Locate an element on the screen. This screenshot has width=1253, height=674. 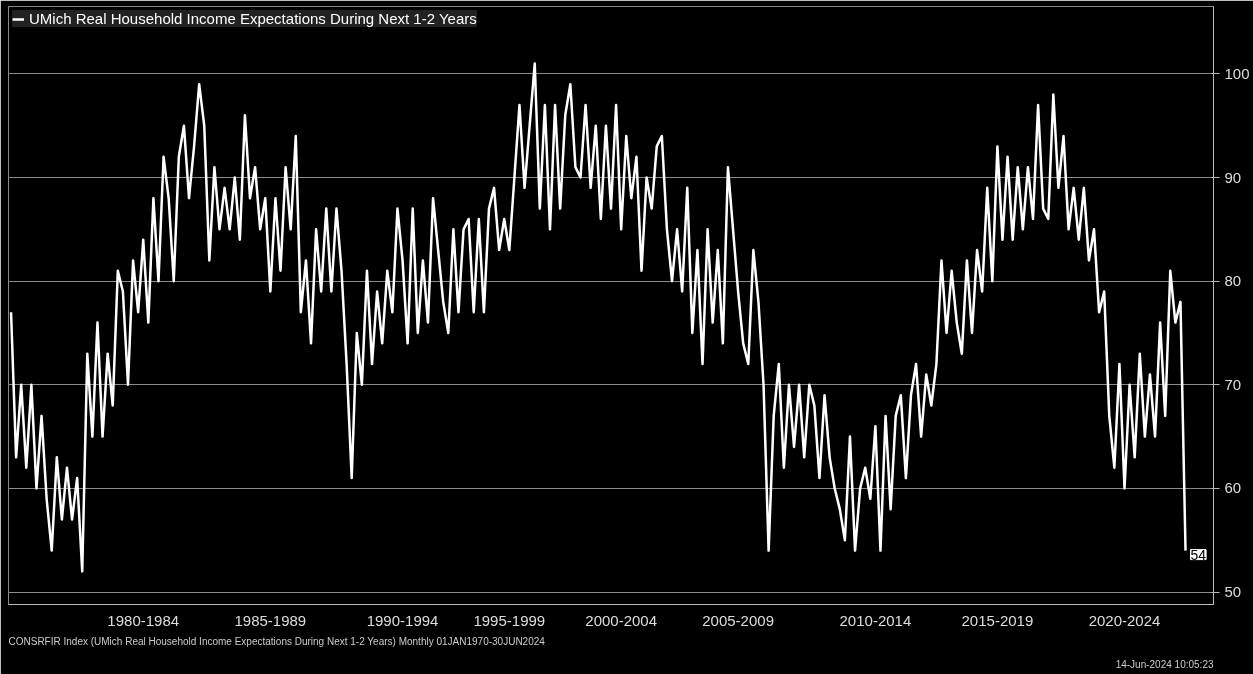
data-label: 54 is located at coordinates (1198, 554).